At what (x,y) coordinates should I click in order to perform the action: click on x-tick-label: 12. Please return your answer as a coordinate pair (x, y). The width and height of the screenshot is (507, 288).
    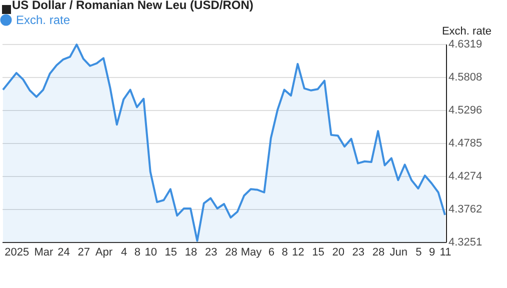
    Looking at the image, I should click on (298, 252).